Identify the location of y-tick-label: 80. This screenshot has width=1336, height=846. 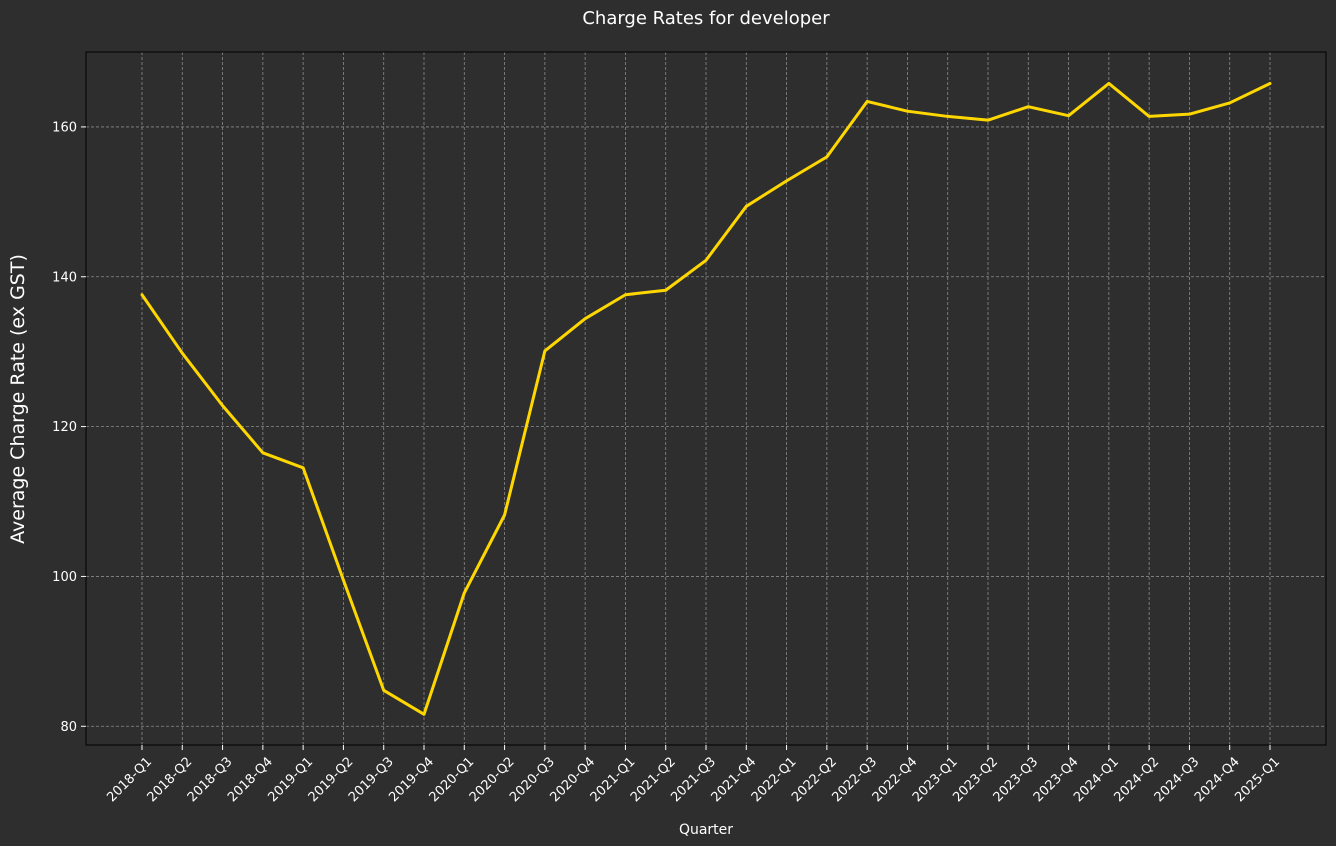
(68, 727).